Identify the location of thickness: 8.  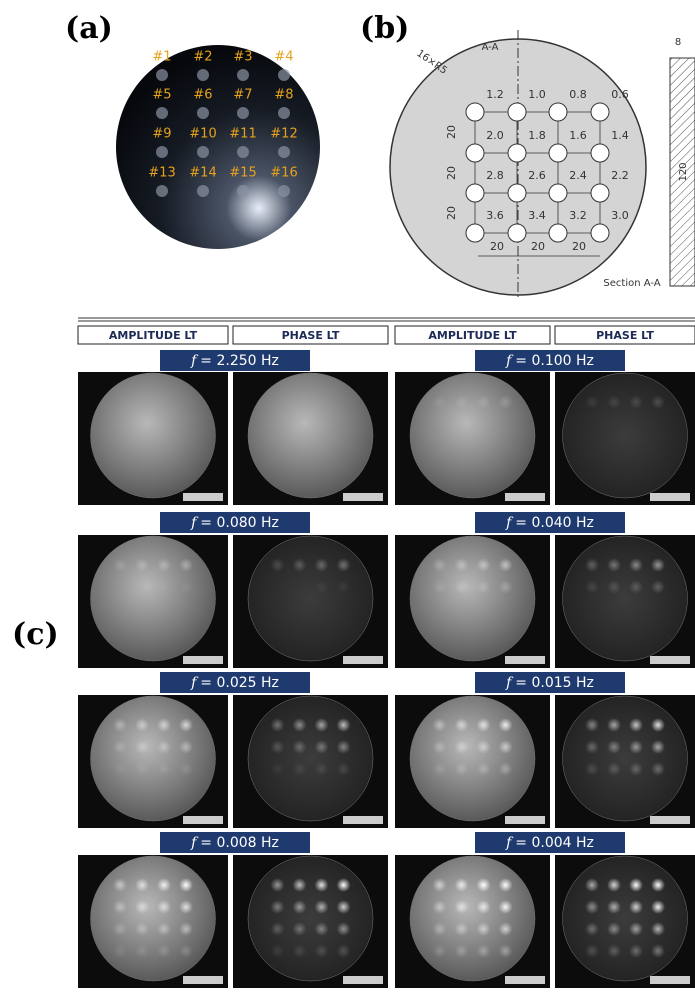
(678, 42).